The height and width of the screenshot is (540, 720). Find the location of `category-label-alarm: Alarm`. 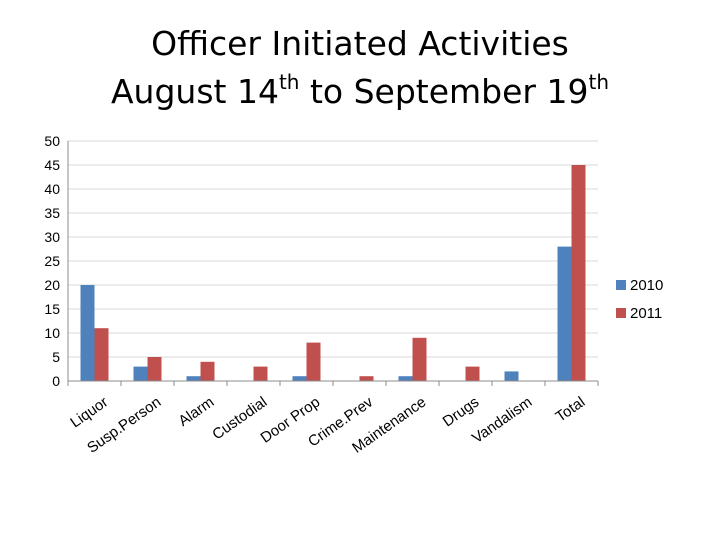

category-label-alarm: Alarm is located at coordinates (196, 412).